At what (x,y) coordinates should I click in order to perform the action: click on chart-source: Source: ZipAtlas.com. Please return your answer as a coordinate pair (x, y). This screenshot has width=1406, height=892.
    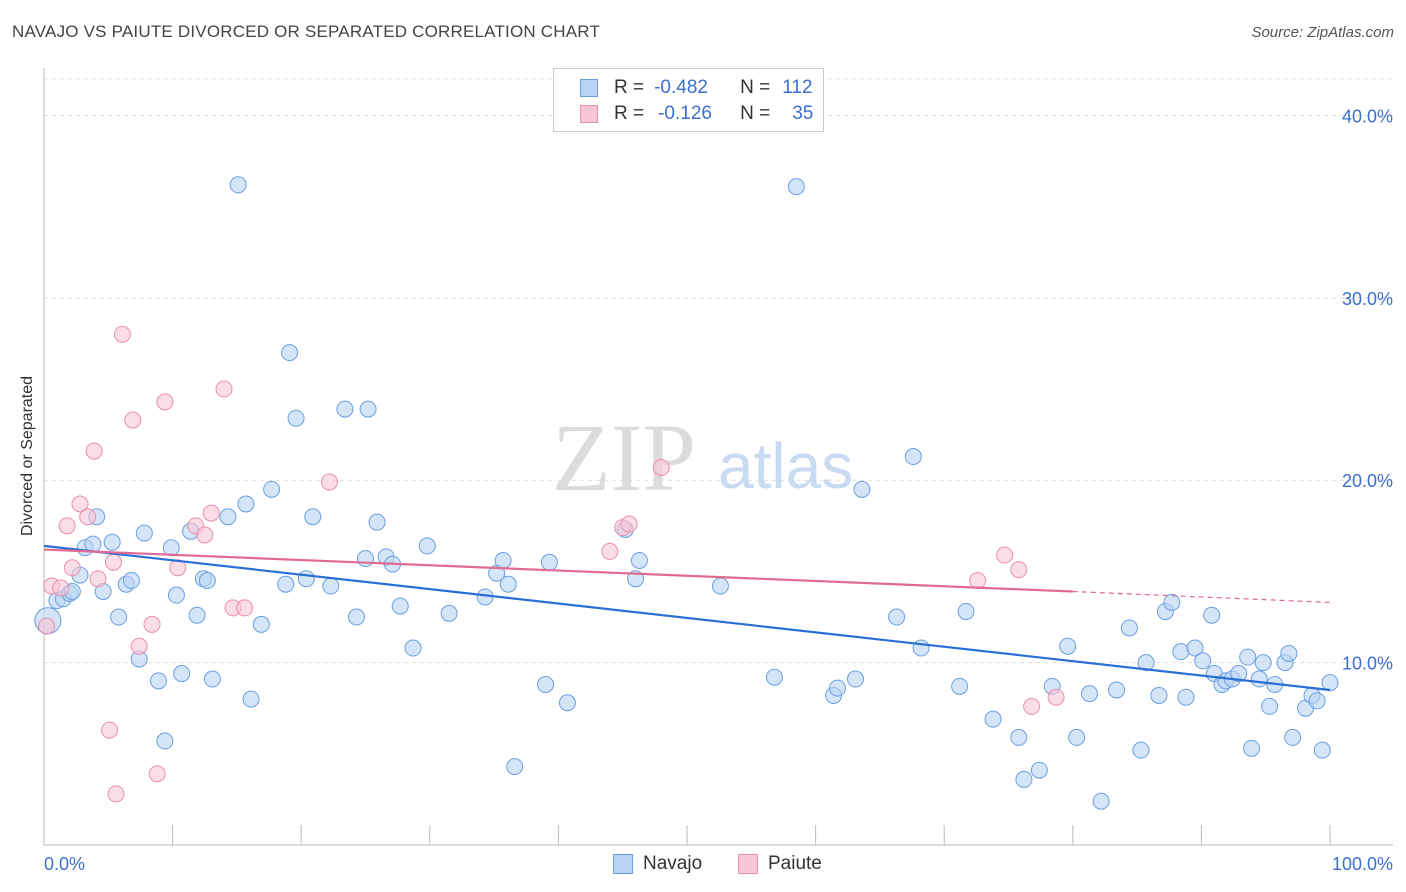
    Looking at the image, I should click on (1322, 32).